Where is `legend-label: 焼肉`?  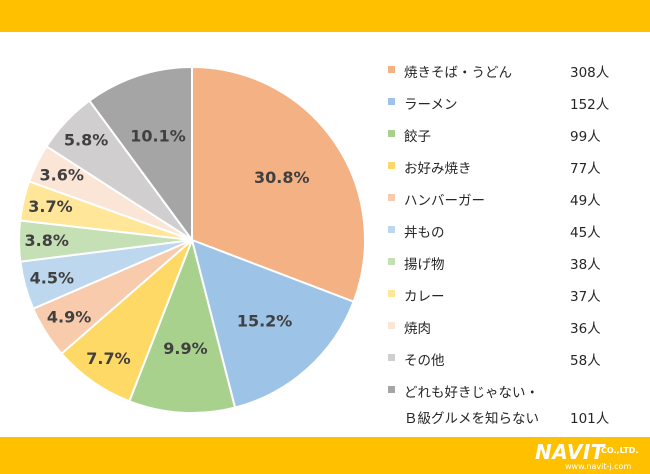
legend-label: 焼肉 is located at coordinates (417, 329).